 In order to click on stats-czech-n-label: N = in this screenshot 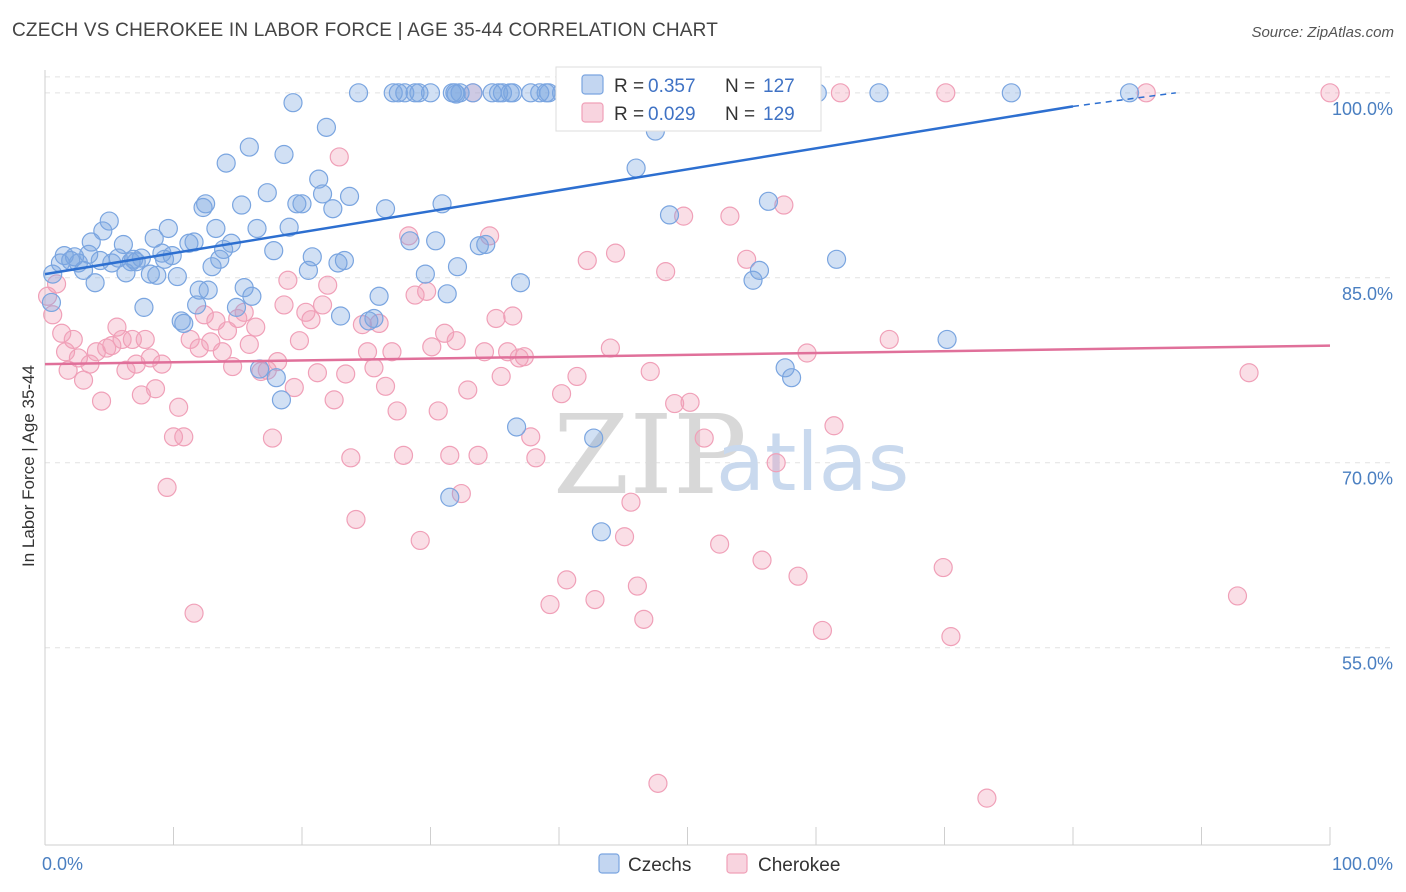, I will do `click(740, 86)`.